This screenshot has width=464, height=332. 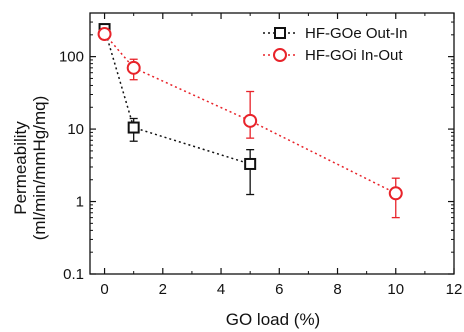 I want to click on x-tick-label: 8, so click(x=337, y=289).